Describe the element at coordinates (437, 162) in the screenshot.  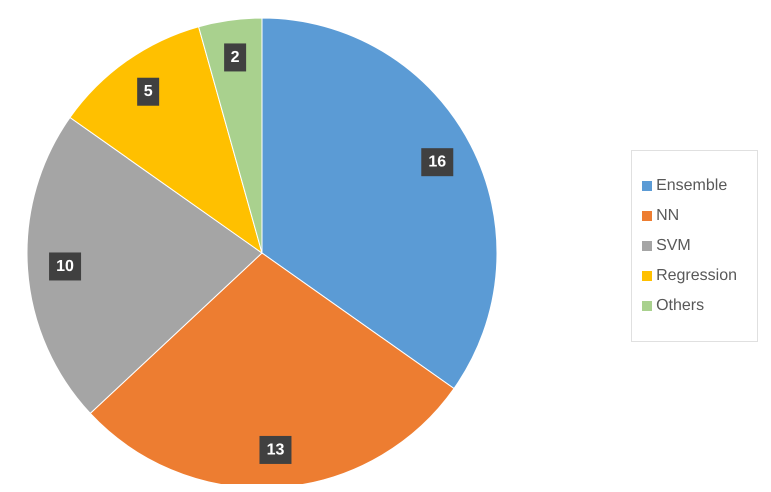
I see `data-label: 16` at that location.